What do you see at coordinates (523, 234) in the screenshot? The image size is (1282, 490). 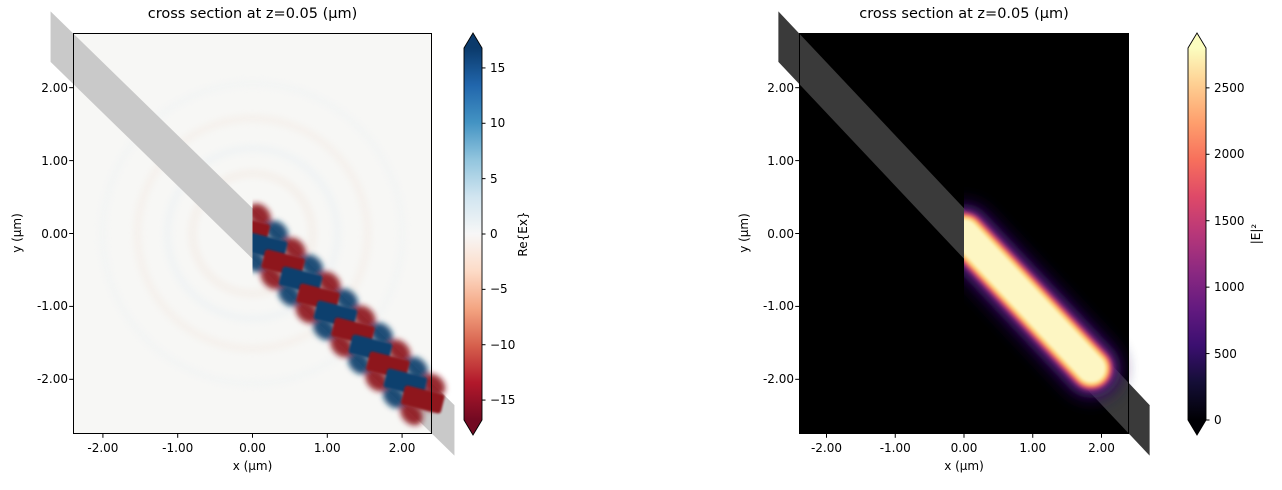 I see `colorbar-label: Re{Ex}` at bounding box center [523, 234].